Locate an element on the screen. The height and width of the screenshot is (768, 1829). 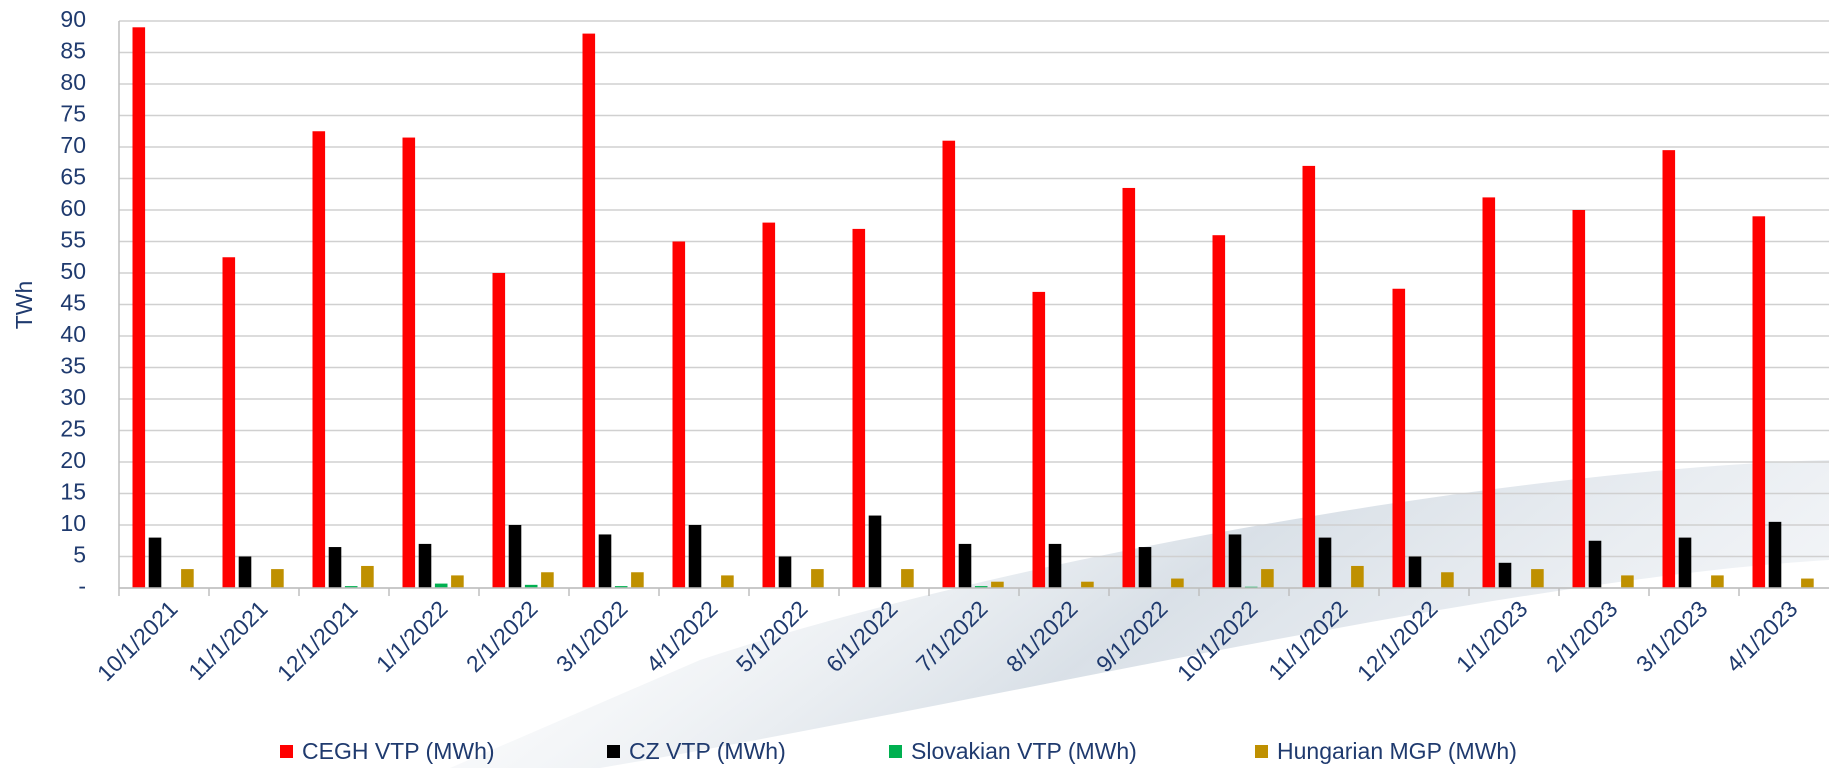
y-tick-label: 5 is located at coordinates (79, 555).